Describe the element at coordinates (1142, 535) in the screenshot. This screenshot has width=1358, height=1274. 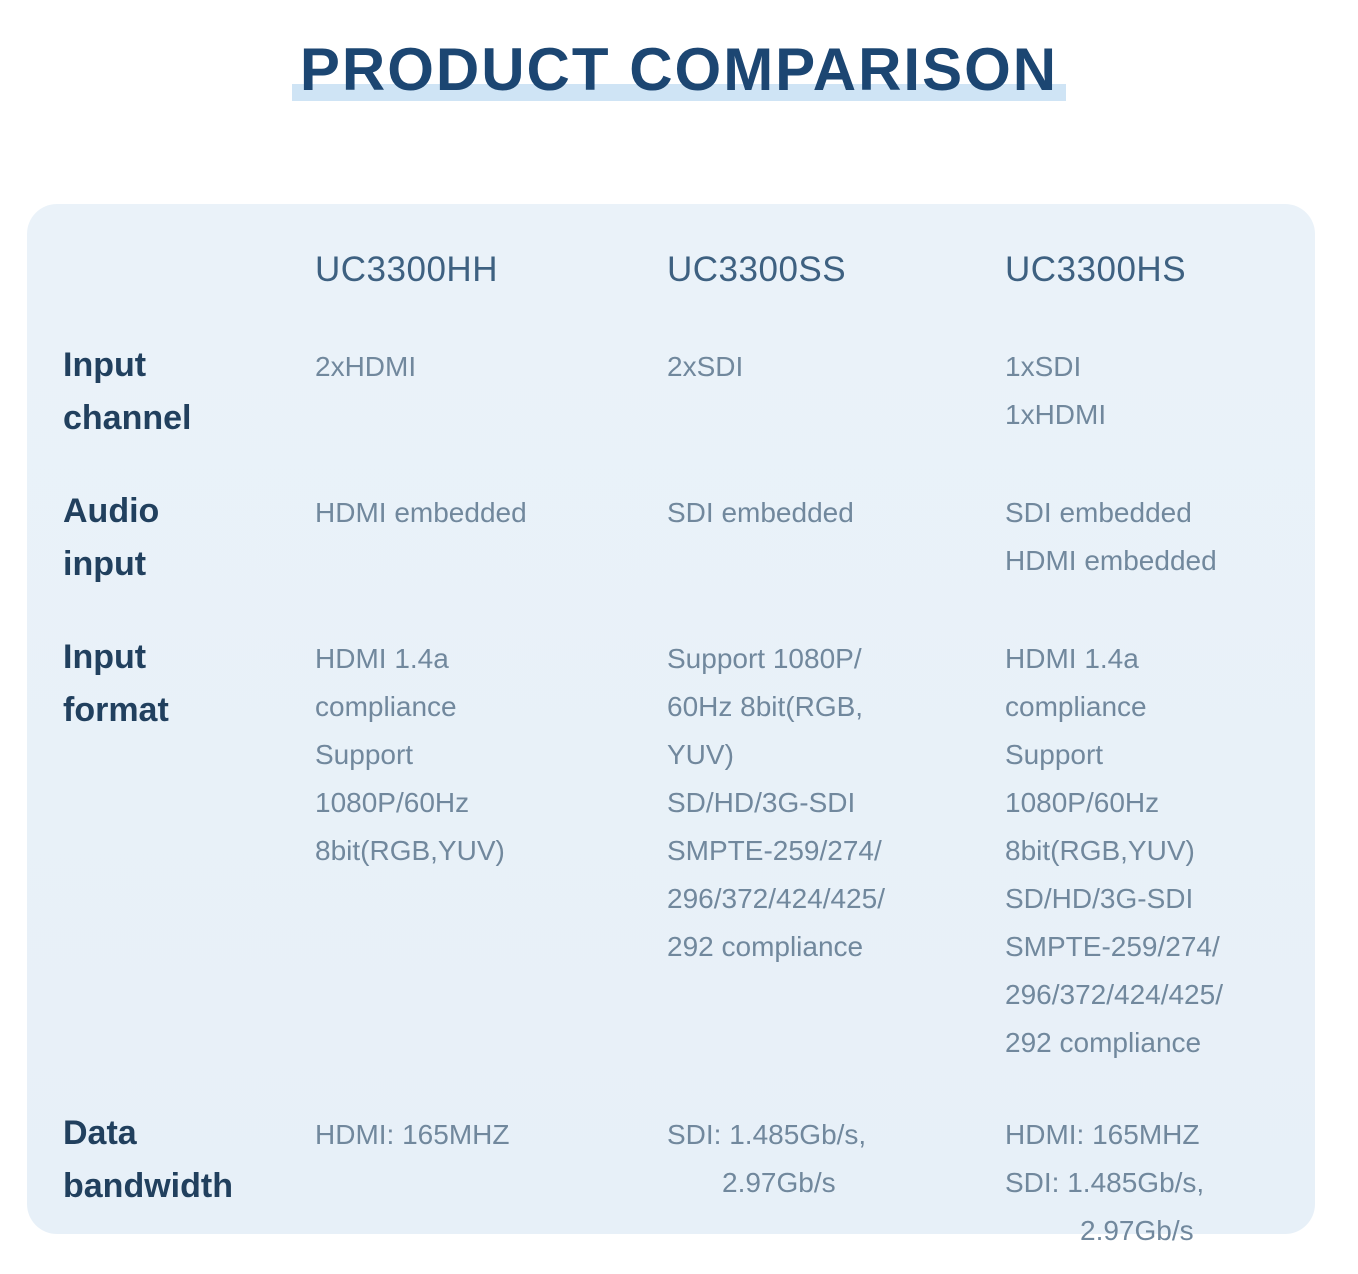
I see `spec-cell: SDI embedded HDMI embedded` at that location.